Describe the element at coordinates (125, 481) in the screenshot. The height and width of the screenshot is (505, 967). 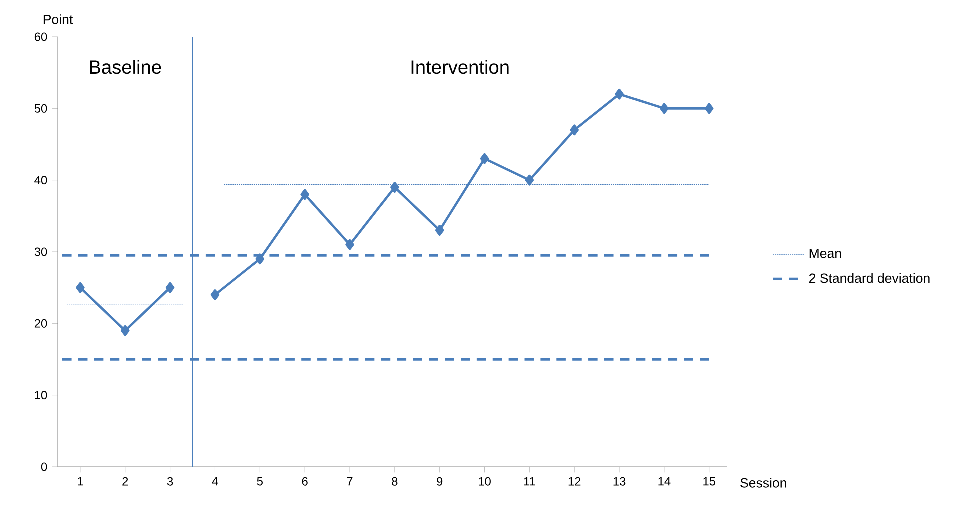
I see `x-tick-label: 2` at that location.